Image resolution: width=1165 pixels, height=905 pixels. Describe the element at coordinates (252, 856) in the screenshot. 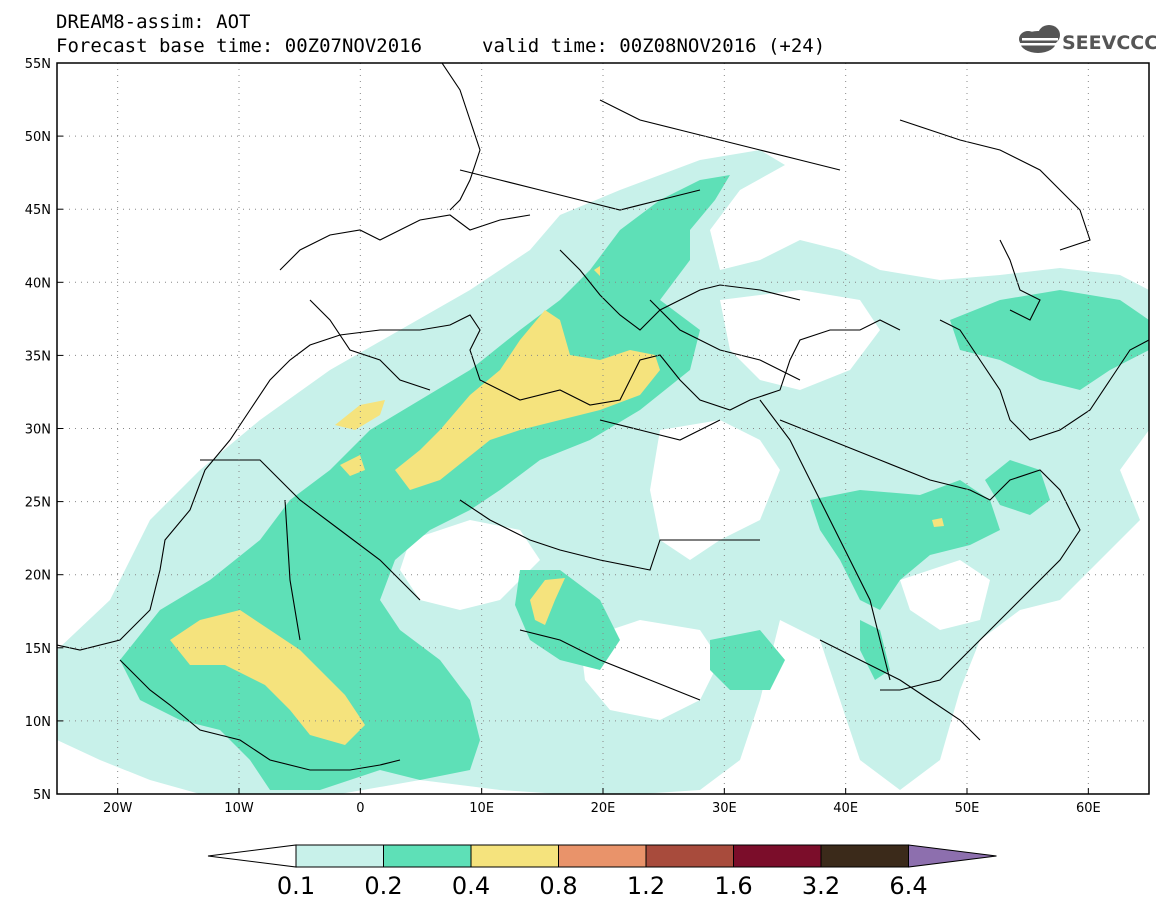

I see `colorbar-under-arrow` at that location.